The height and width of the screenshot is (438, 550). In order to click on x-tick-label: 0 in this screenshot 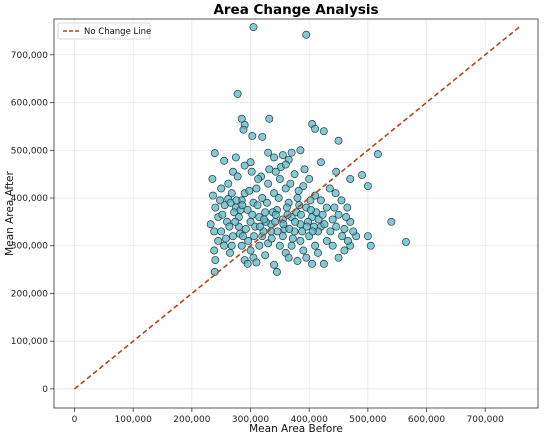, I will do `click(75, 420)`.